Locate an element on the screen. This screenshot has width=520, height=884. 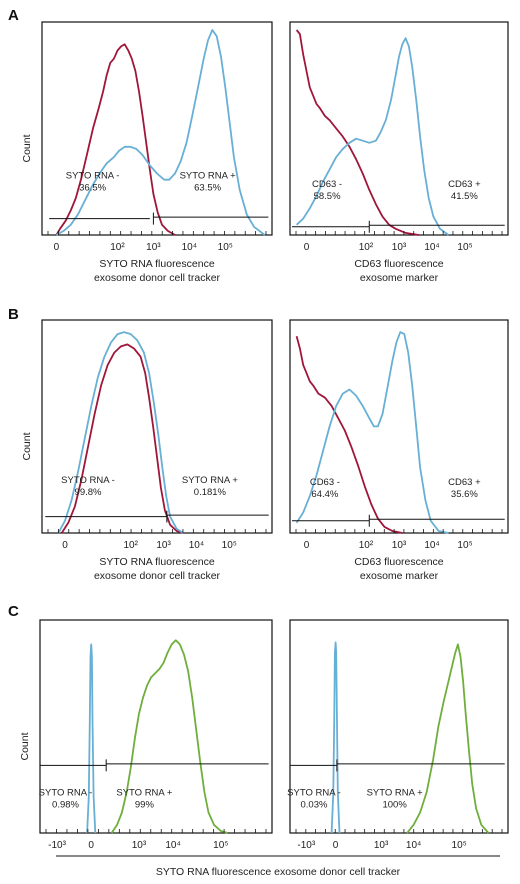
gate-percentage: 99.8% is located at coordinates (88, 492).